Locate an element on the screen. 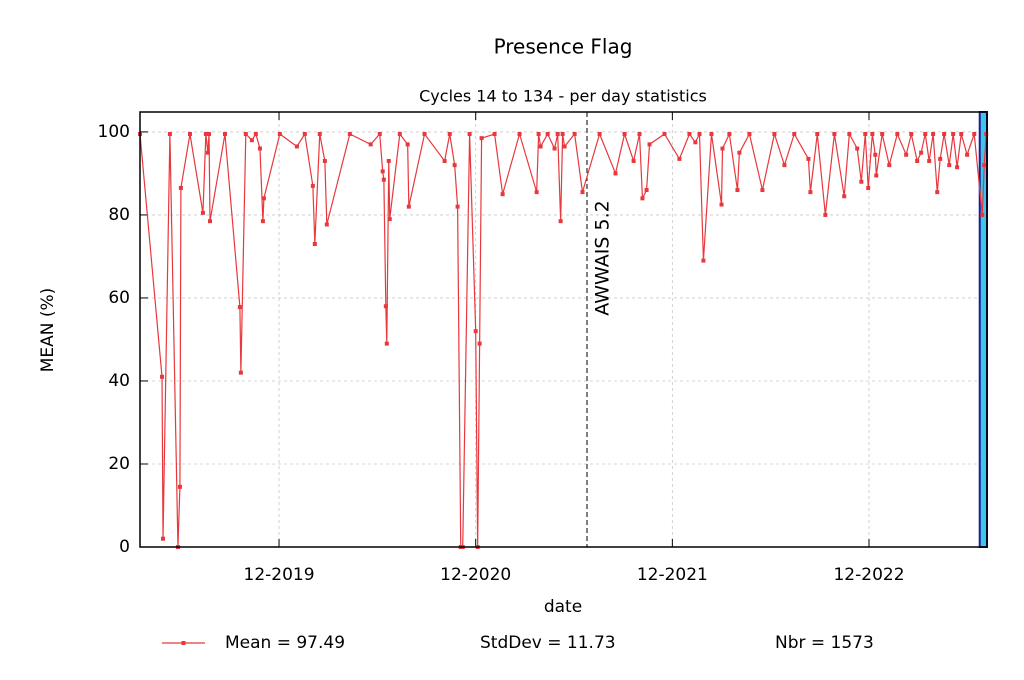 Image resolution: width=1024 pixels, height=680 pixels. y-tick-label: 80 is located at coordinates (119, 215).